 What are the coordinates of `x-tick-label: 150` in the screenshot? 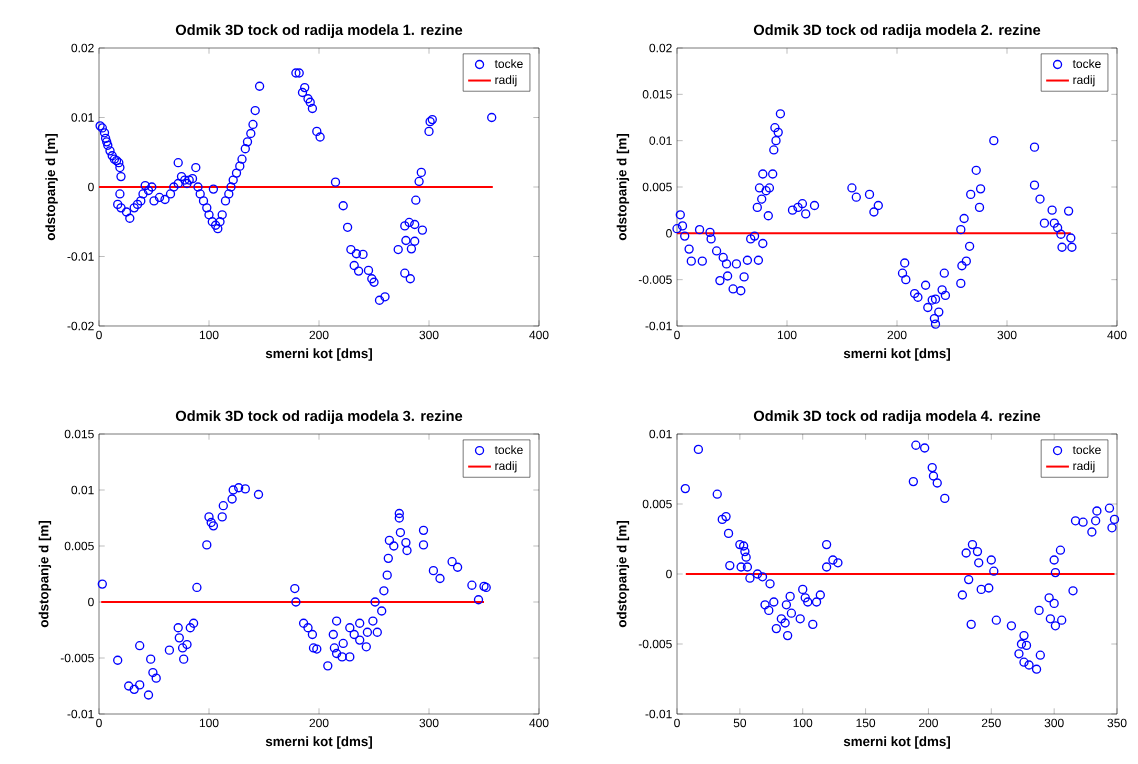 It's located at (866, 723).